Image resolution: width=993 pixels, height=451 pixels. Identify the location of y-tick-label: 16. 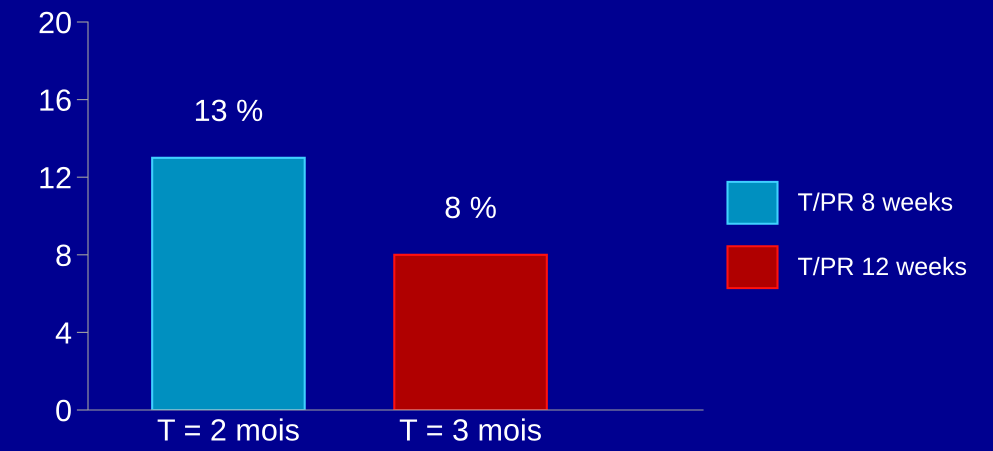
(55, 100).